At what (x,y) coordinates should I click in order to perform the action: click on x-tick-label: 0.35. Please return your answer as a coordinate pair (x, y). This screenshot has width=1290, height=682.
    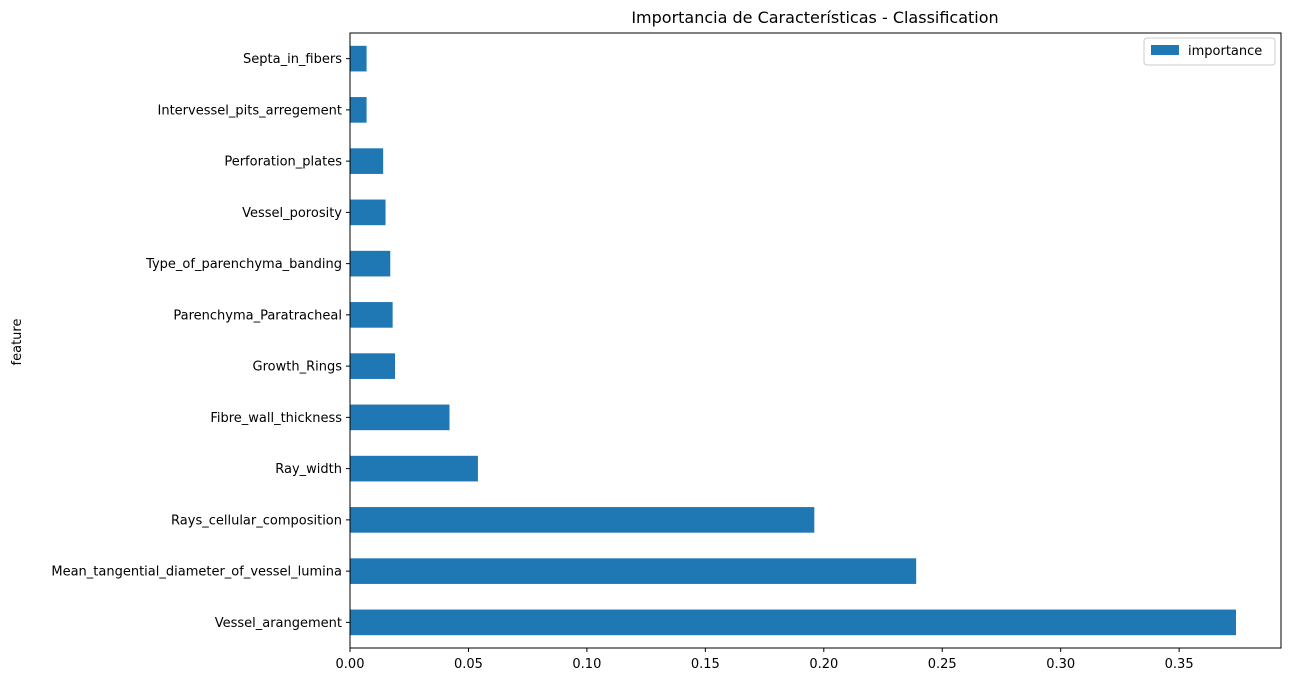
    Looking at the image, I should click on (1179, 664).